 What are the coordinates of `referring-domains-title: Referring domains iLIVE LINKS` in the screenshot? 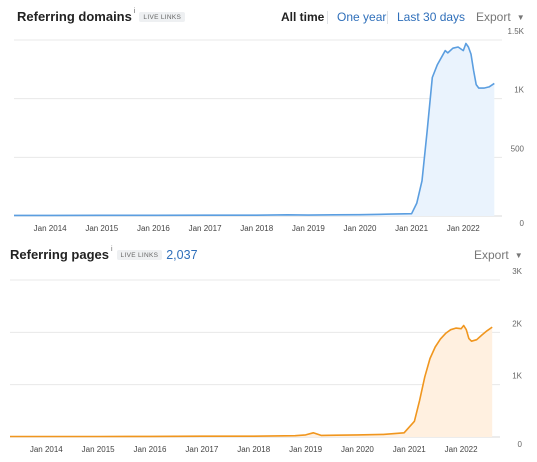 It's located at (101, 16).